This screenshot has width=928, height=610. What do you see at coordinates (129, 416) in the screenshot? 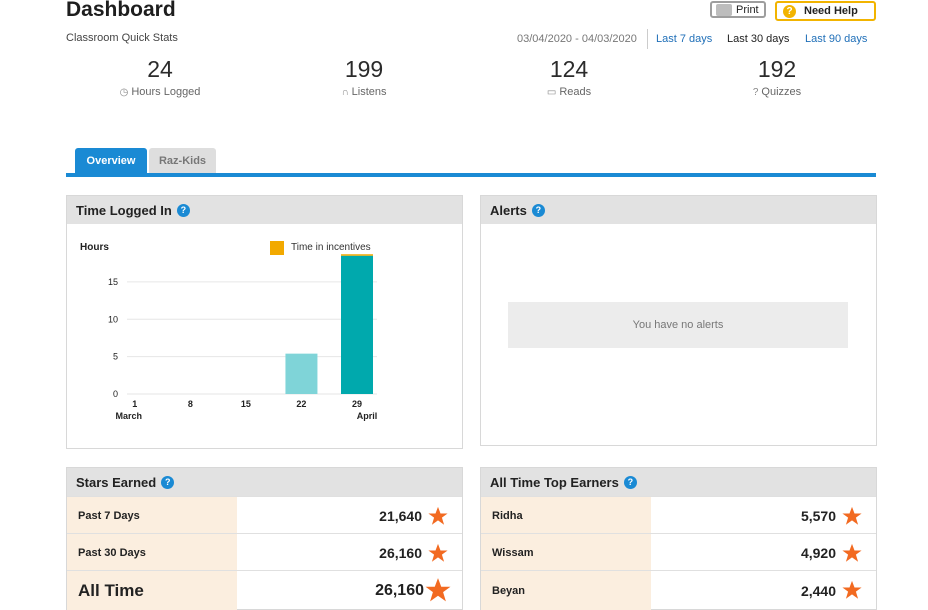
I see `x-month-label: March` at bounding box center [129, 416].